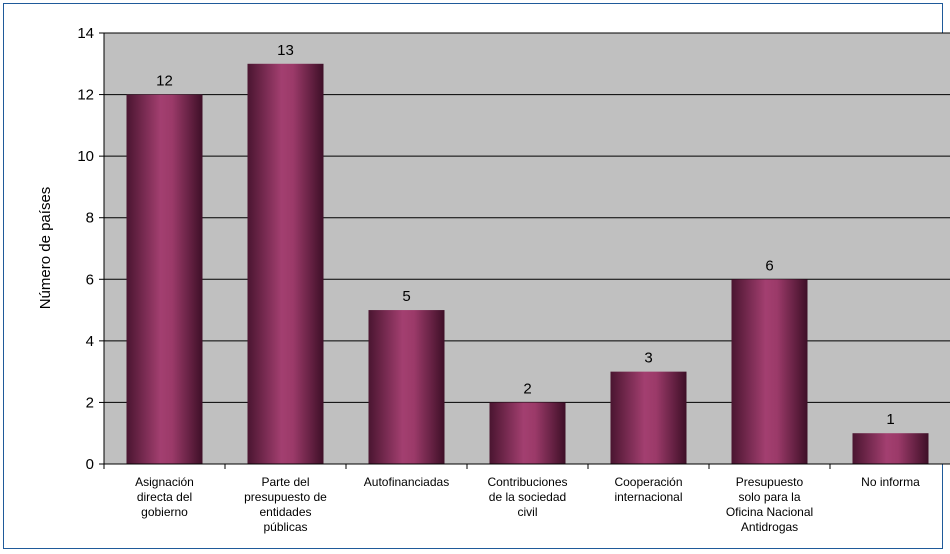 The image size is (950, 554). What do you see at coordinates (406, 482) in the screenshot?
I see `x-category-label-2: Autofinanciadas` at bounding box center [406, 482].